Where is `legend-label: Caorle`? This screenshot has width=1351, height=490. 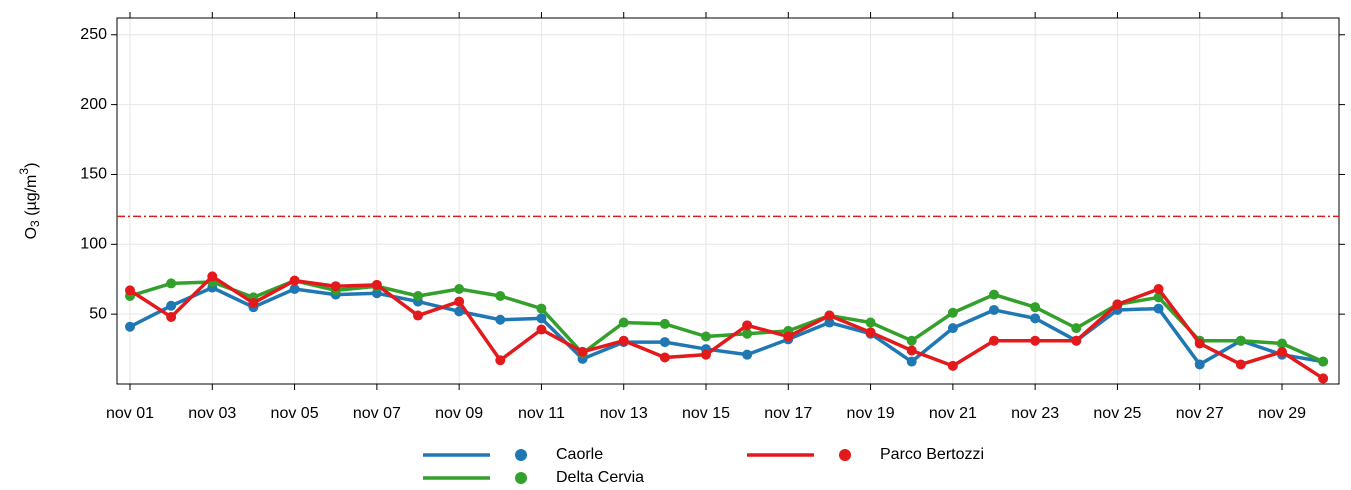 legend-label: Caorle is located at coordinates (579, 454).